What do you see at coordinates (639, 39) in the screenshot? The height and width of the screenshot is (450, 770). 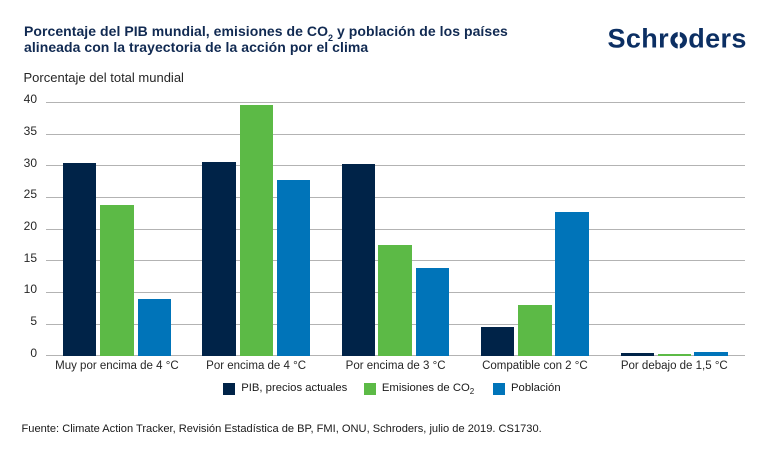 I see `svg-text: Schr` at bounding box center [639, 39].